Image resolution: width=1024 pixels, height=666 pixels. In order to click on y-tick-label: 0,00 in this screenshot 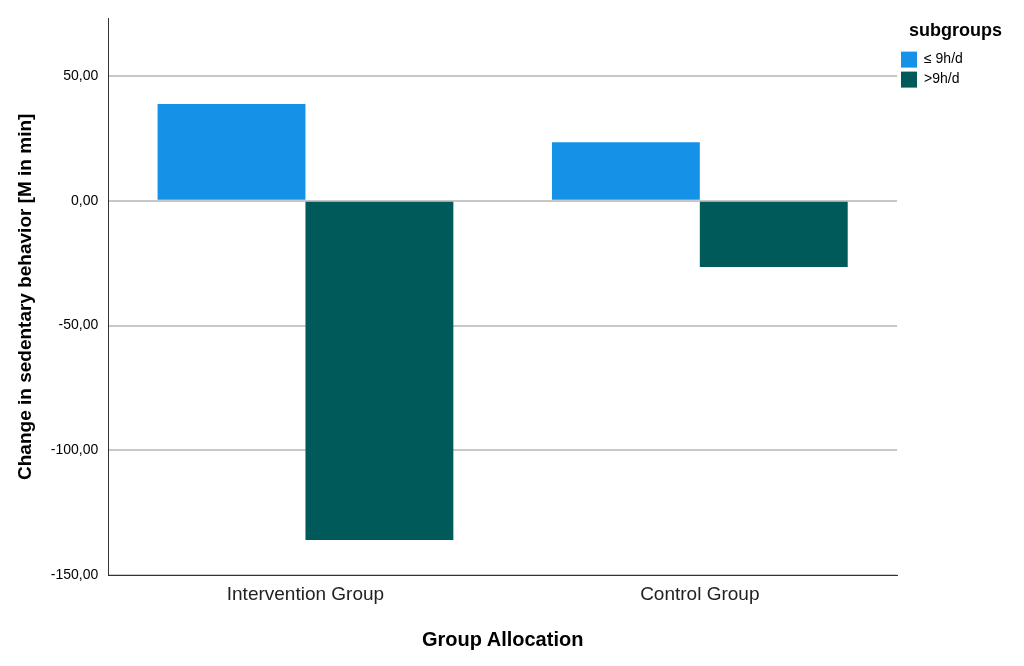, I will do `click(85, 199)`.